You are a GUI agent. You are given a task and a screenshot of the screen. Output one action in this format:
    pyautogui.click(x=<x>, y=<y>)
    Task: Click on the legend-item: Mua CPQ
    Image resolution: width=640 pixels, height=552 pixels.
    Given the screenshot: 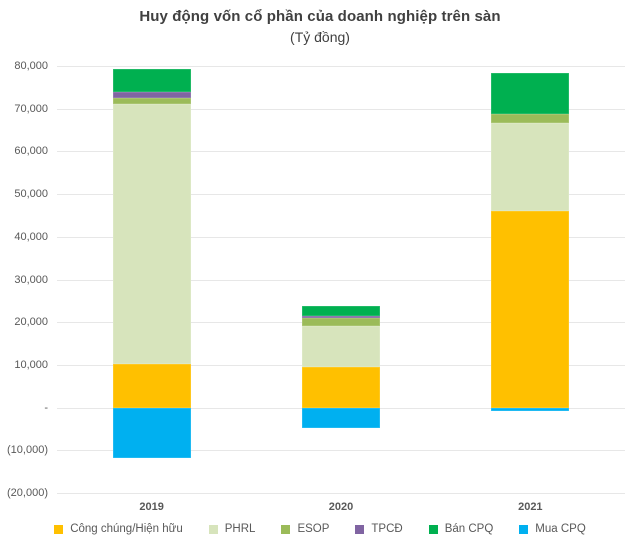 What is the action you would take?
    pyautogui.click(x=552, y=529)
    